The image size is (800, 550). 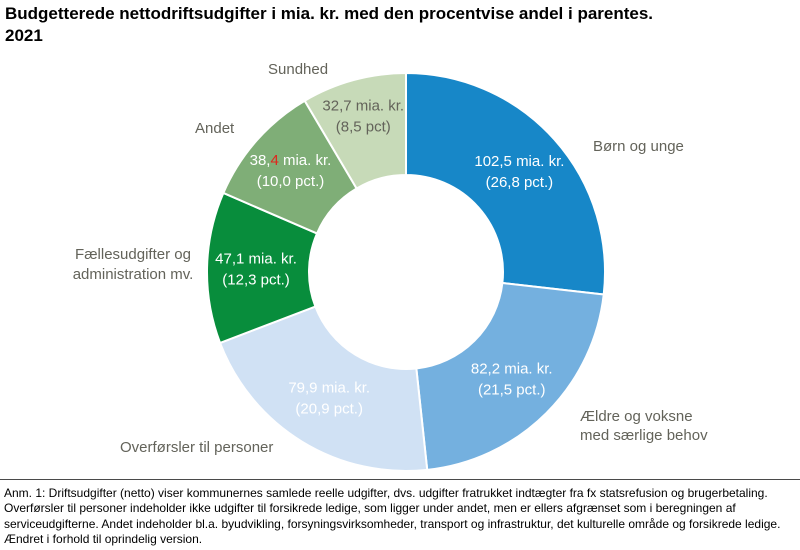 I want to click on category-label-overførsler-til-personer: Overførsler til personer, so click(x=196, y=447).